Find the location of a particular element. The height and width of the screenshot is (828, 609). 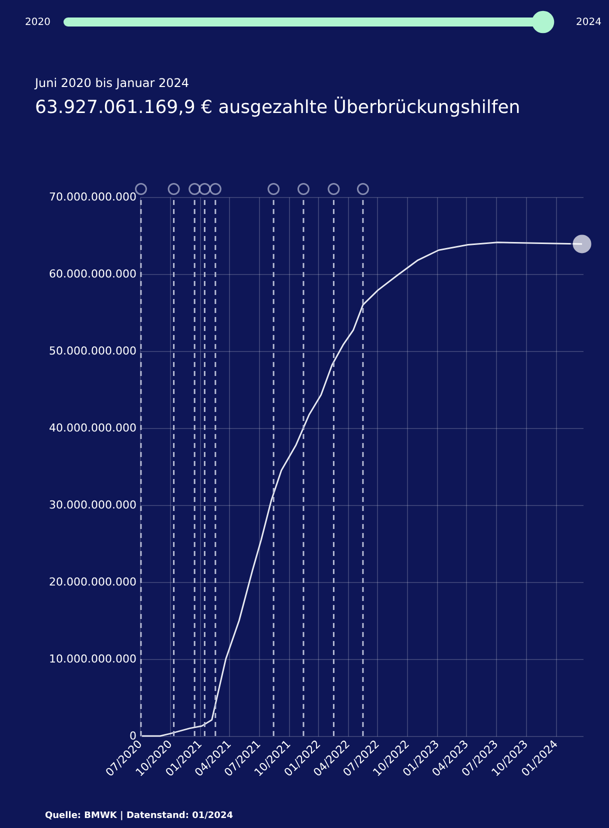

source-note: Quelle: BMWK | Datenstand: 01/2024 is located at coordinates (139, 816).